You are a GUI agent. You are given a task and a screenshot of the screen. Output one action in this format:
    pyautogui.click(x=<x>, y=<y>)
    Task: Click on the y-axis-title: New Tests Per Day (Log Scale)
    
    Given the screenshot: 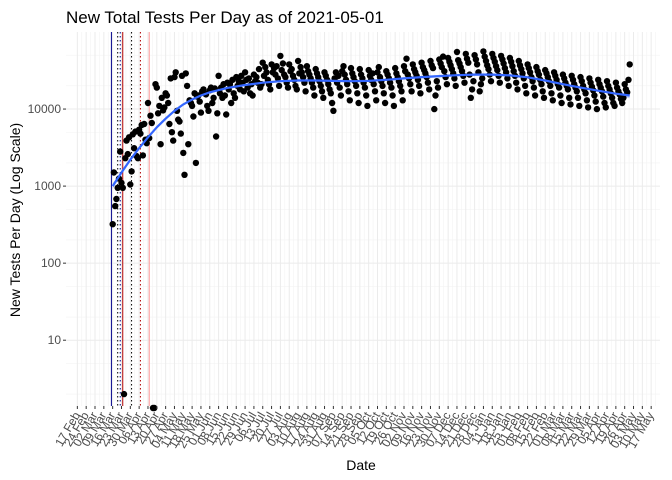 What is the action you would take?
    pyautogui.click(x=15, y=220)
    